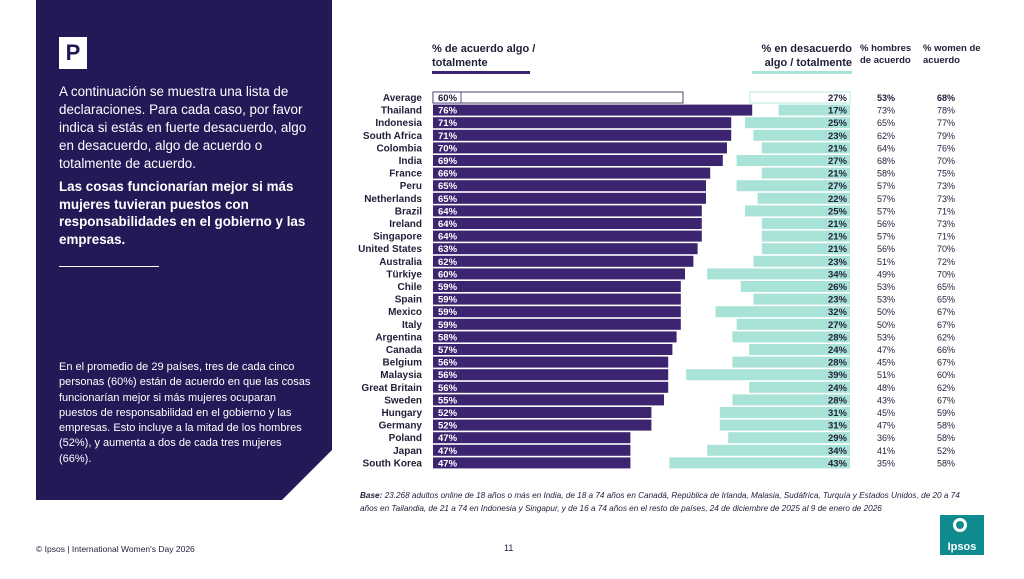 The image size is (1024, 579). I want to click on disagree-value-label: 34%, so click(838, 274).